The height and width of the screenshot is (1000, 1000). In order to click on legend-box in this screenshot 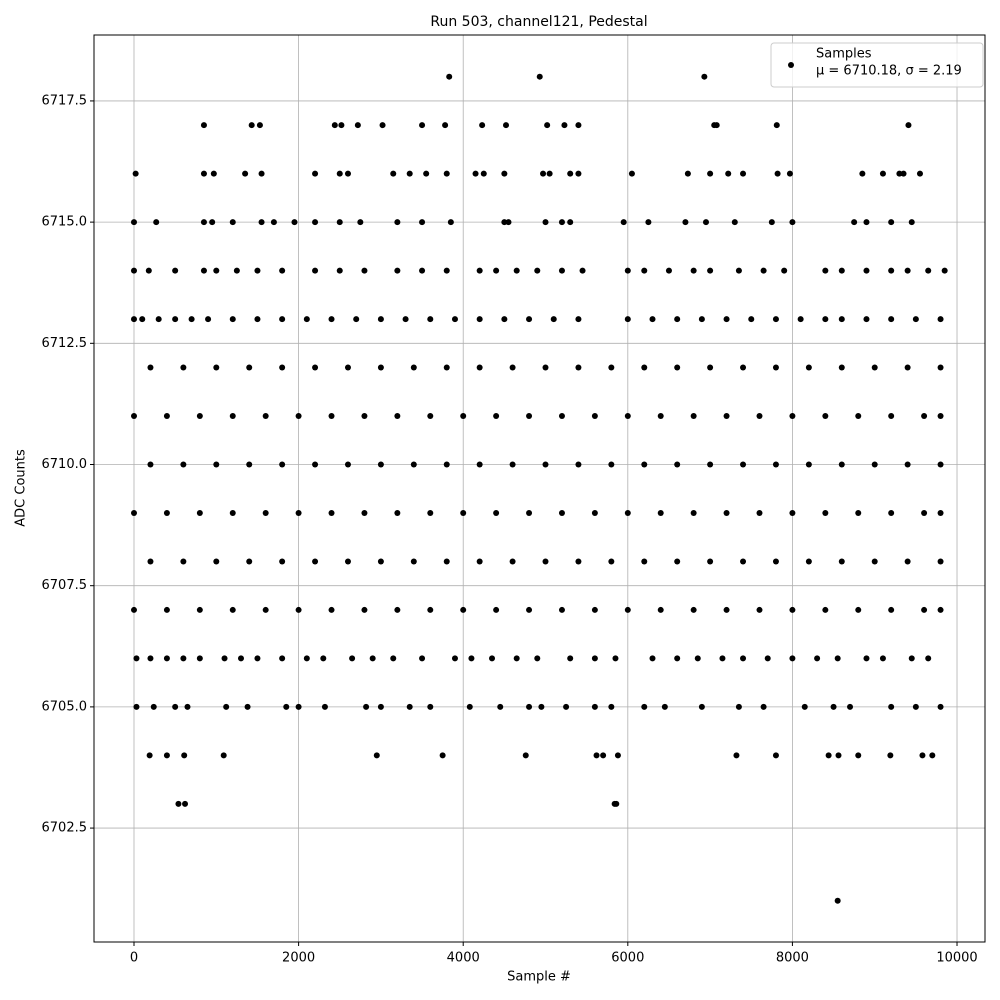, I will do `click(877, 65)`.